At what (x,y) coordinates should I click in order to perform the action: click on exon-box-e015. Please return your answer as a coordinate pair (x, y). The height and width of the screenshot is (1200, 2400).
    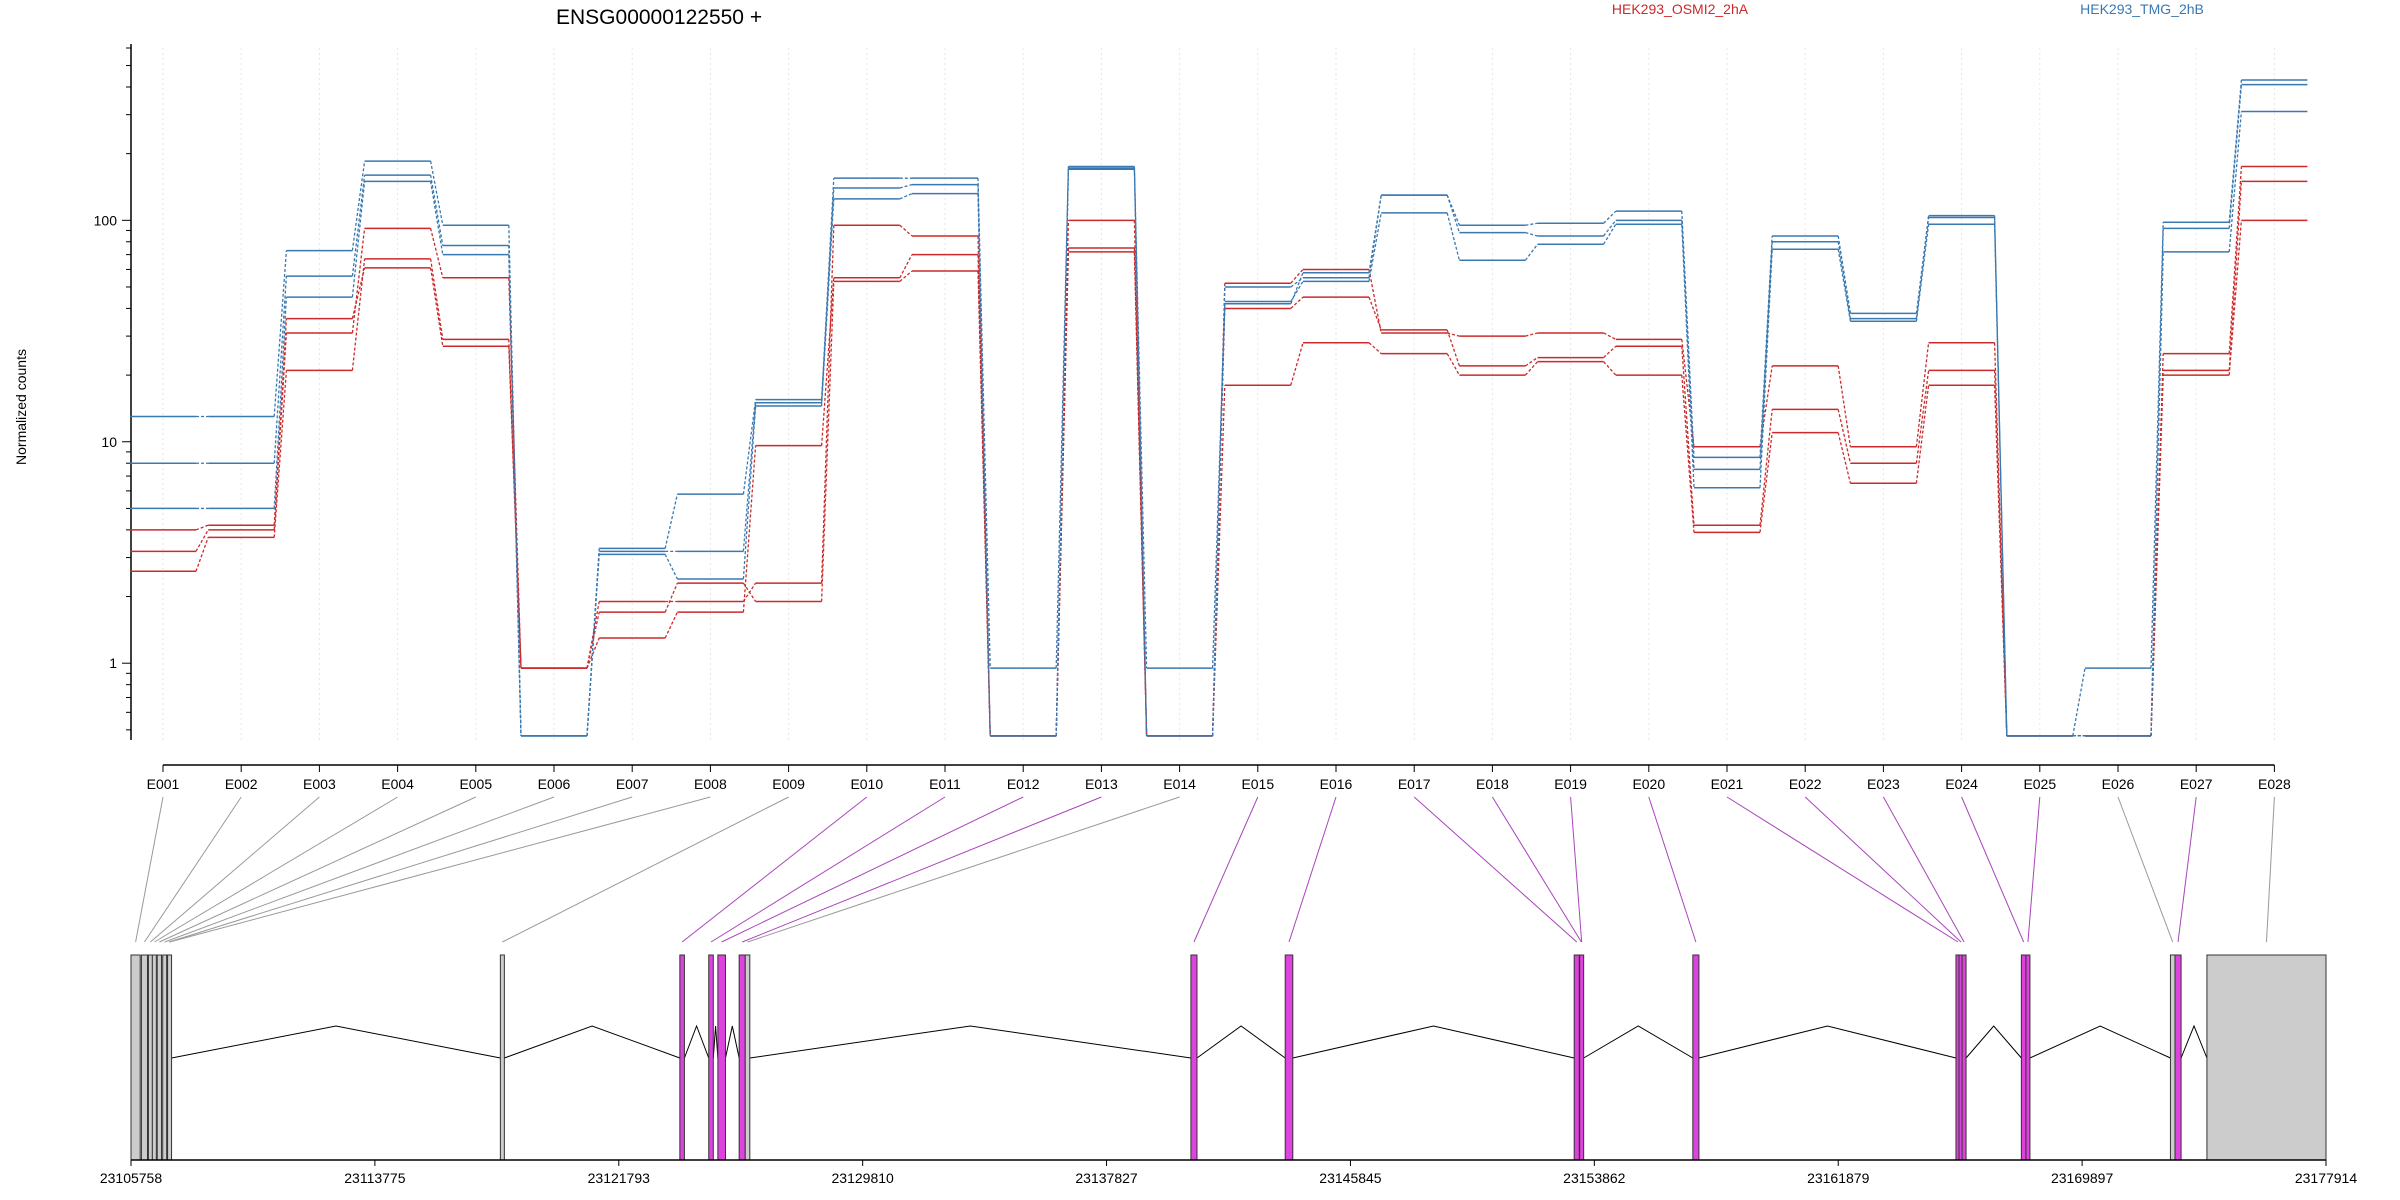
    Looking at the image, I should click on (1194, 1057).